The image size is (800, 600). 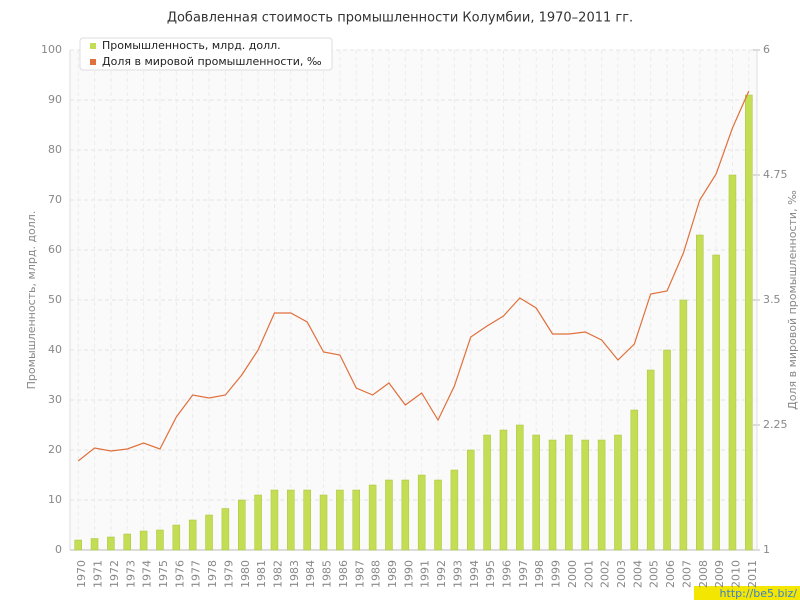 I want to click on y2-tick-label: 3.5, so click(x=772, y=299).